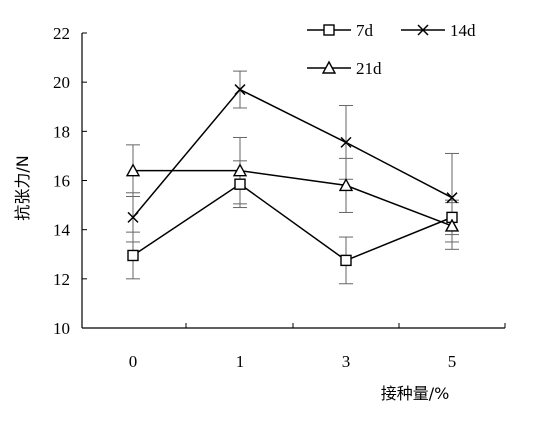 The width and height of the screenshot is (540, 423). What do you see at coordinates (61, 131) in the screenshot?
I see `y-tick-label: 18` at bounding box center [61, 131].